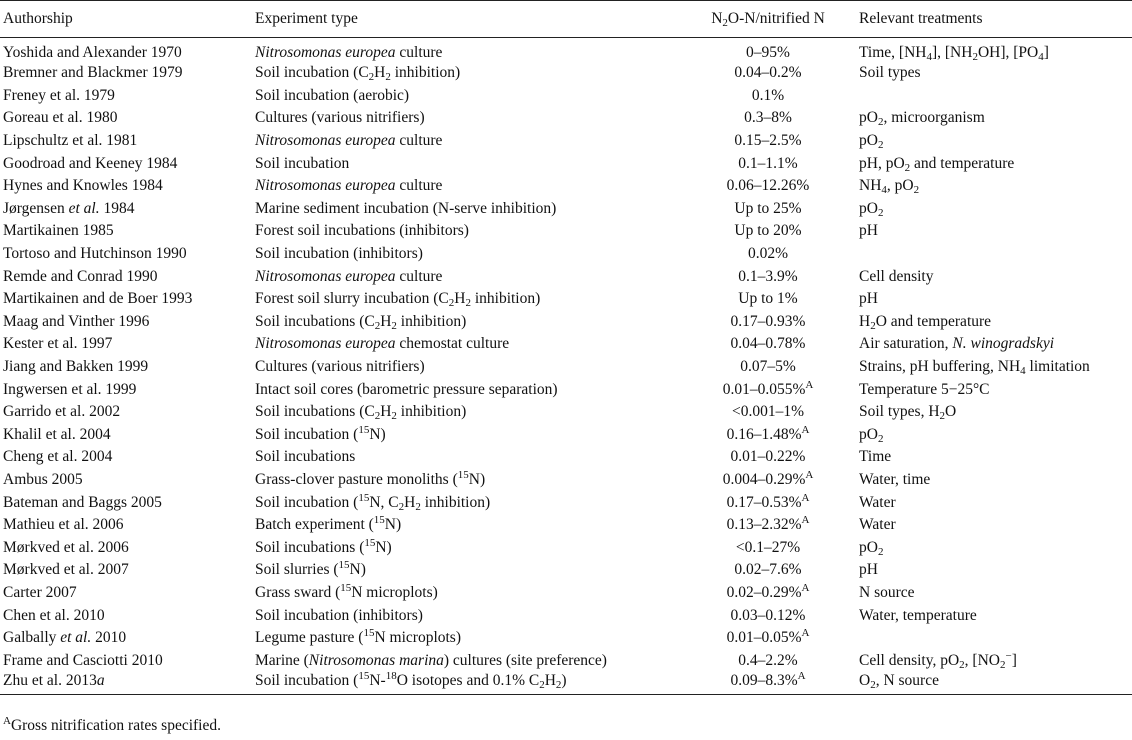 This screenshot has height=740, width=1132. I want to click on cell-authorship: Martikainen and de Boer 1993, so click(98, 299).